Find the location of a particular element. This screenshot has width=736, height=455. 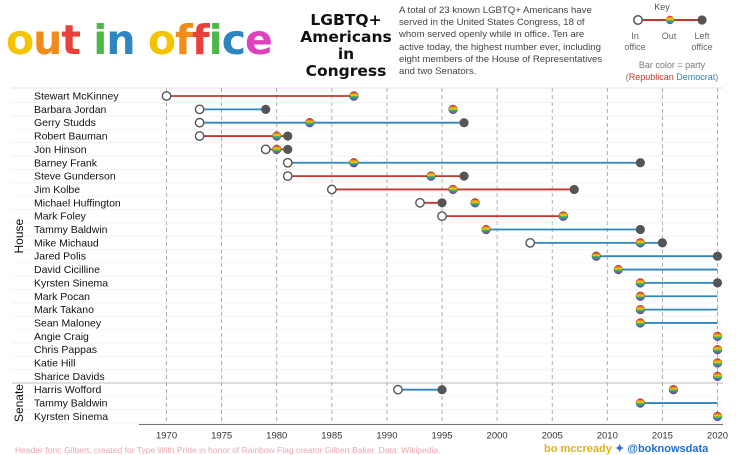

member-name: Angie Craig is located at coordinates (61, 337).